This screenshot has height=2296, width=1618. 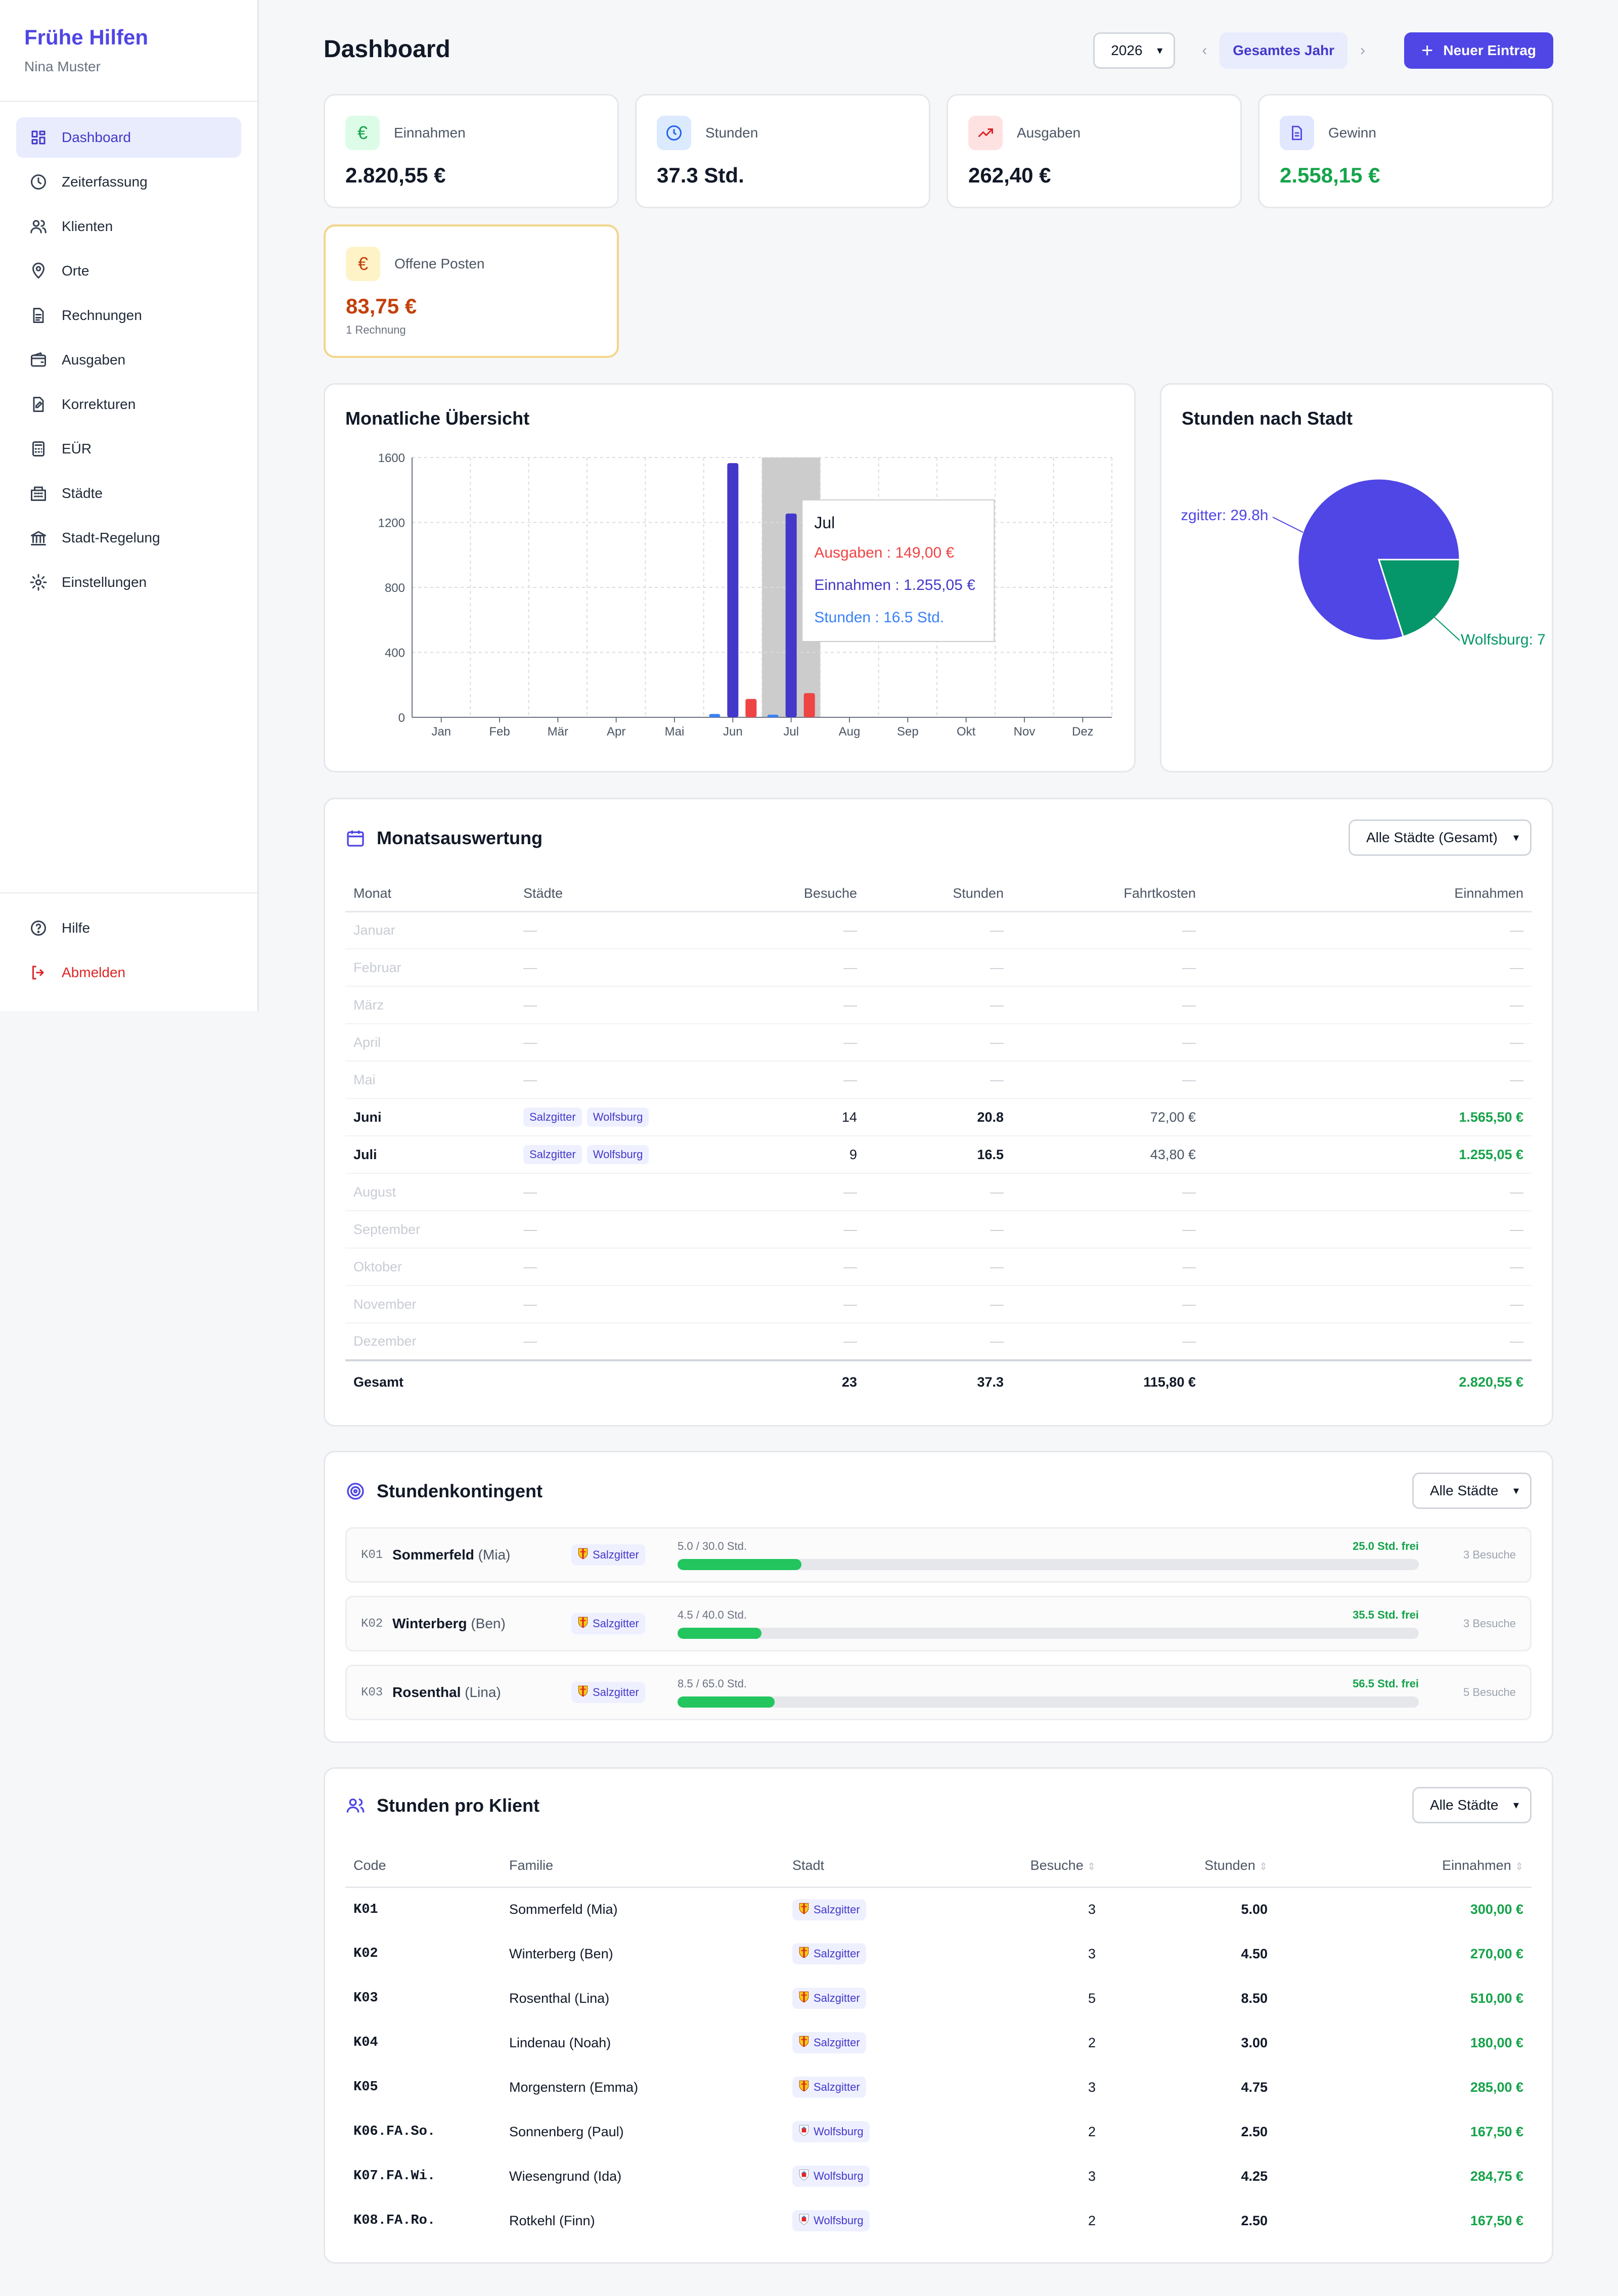 I want to click on prev-period-button: ‹, so click(x=1204, y=50).